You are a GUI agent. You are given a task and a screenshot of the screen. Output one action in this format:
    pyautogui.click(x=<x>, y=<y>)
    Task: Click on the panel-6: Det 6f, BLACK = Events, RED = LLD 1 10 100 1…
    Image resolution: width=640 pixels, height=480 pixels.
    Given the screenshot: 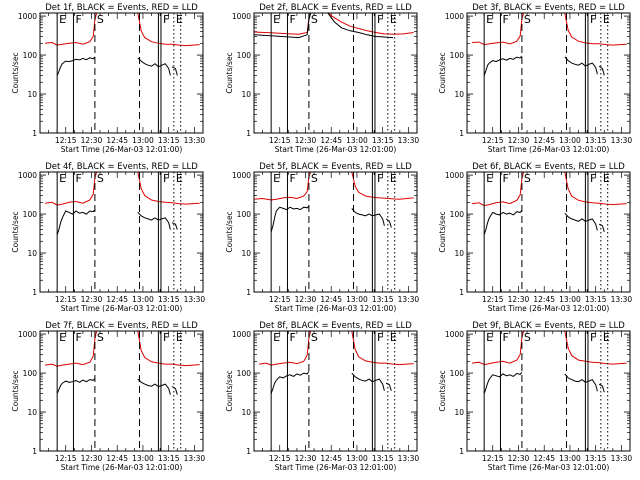 What is the action you would take?
    pyautogui.click(x=535, y=237)
    